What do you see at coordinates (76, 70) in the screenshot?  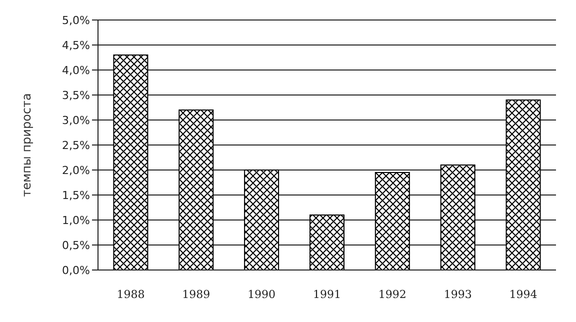 I see `y-tick-label: 4,0%` at bounding box center [76, 70].